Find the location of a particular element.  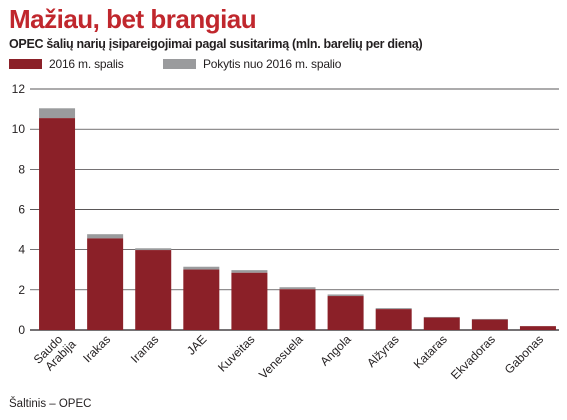

y-tick-label: 0 is located at coordinates (21, 330).